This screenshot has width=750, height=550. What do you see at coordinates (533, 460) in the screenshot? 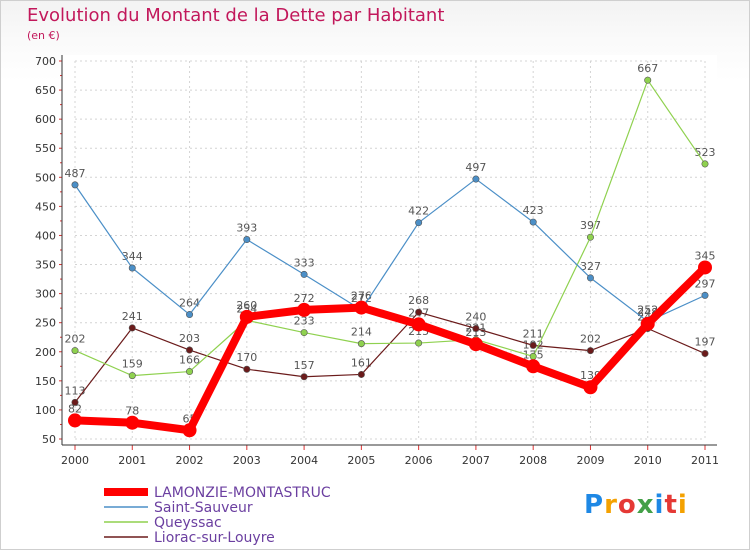
I see `x-tick-label: 2008` at bounding box center [533, 460].